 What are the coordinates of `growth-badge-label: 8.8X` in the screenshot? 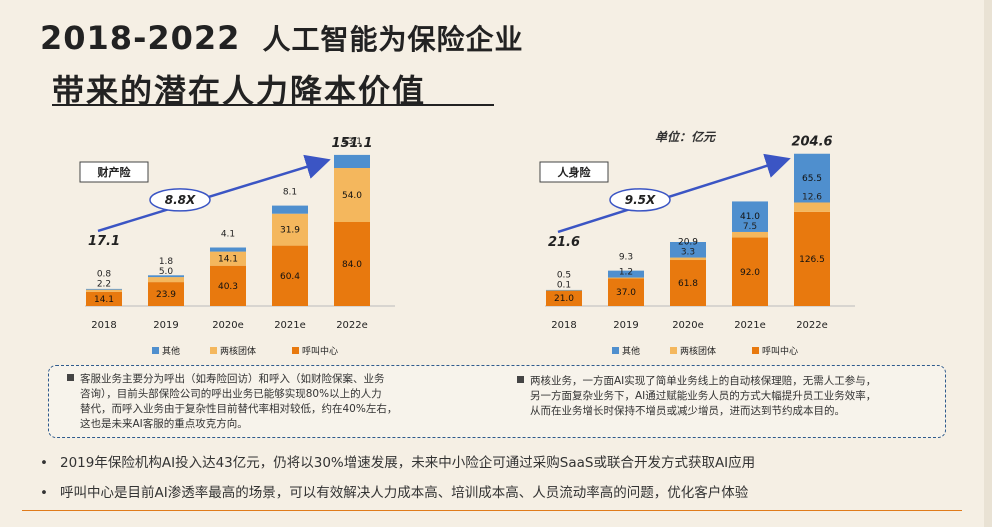 It's located at (180, 200).